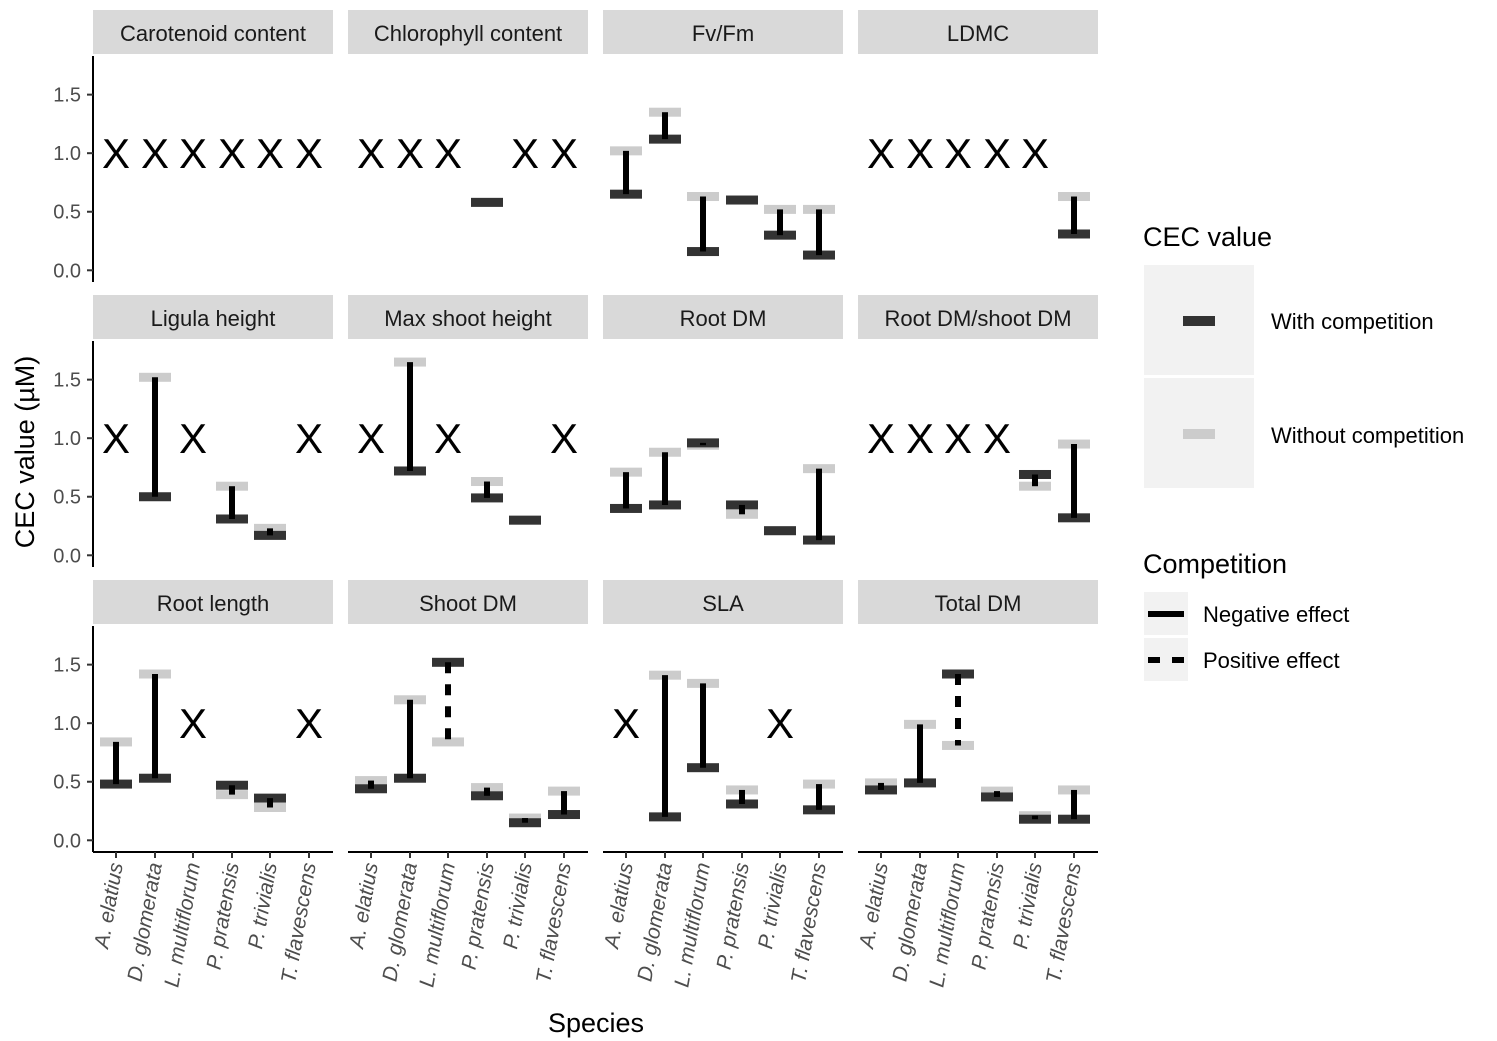 Image resolution: width=1497 pixels, height=1041 pixels. I want to click on facet-title: Fv/Fm, so click(723, 33).